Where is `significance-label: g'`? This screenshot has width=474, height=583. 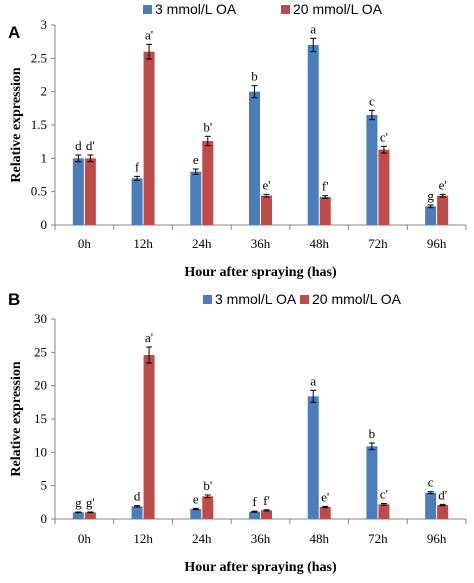
significance-label: g' is located at coordinates (90, 502).